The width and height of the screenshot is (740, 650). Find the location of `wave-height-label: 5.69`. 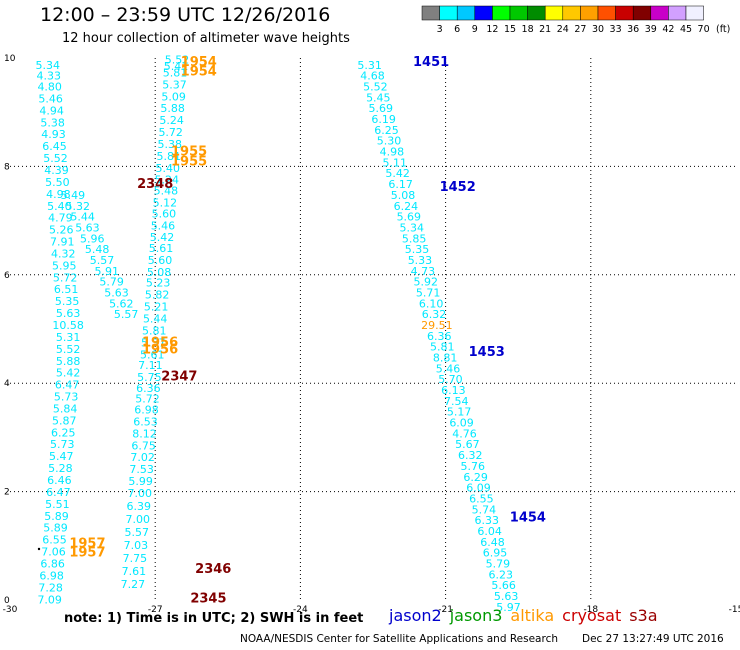

wave-height-label: 5.69 is located at coordinates (409, 217).